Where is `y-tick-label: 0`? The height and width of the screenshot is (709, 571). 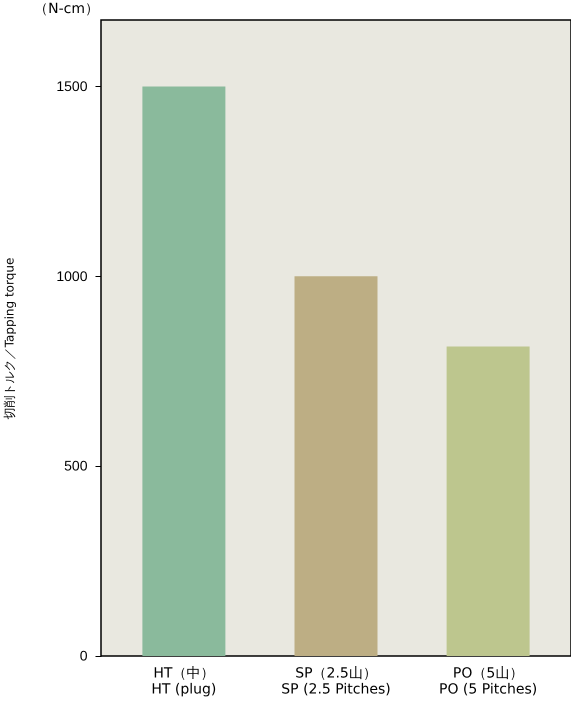
y-tick-label: 0 is located at coordinates (84, 656).